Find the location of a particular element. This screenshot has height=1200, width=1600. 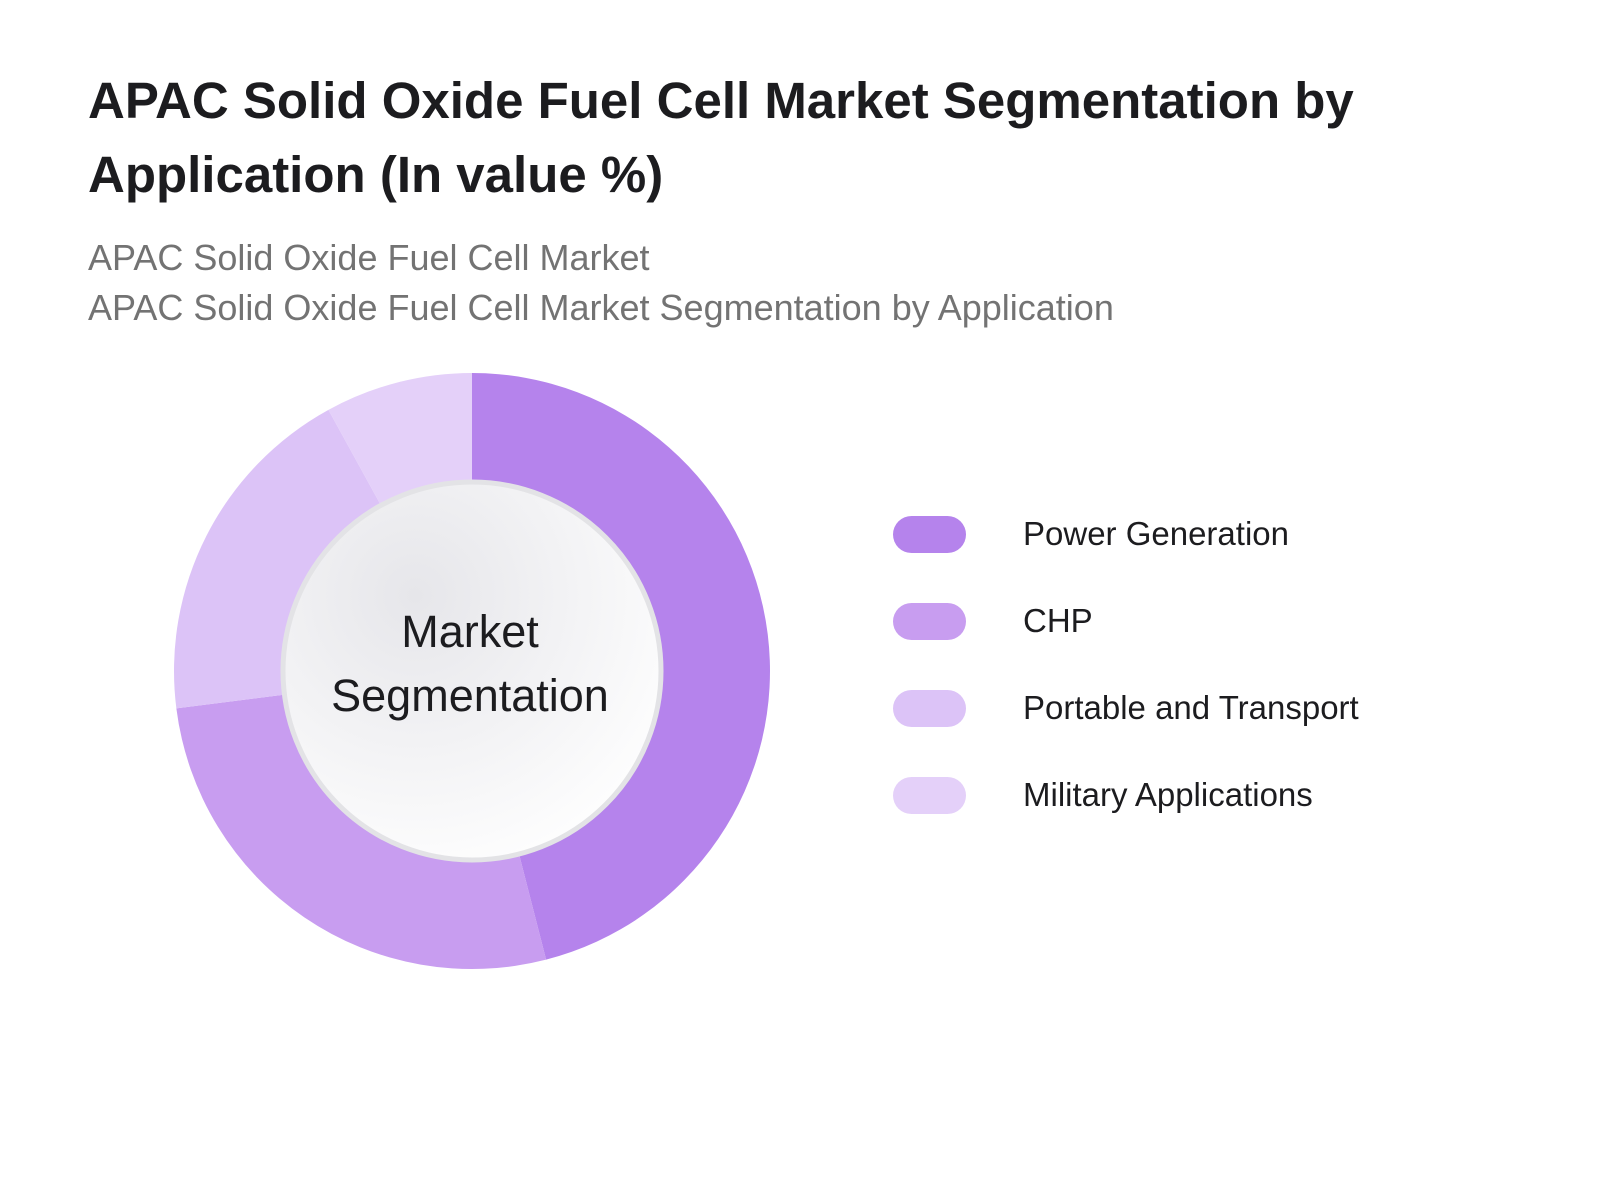

donut-center-label: Market Segmentation is located at coordinates (470, 663).